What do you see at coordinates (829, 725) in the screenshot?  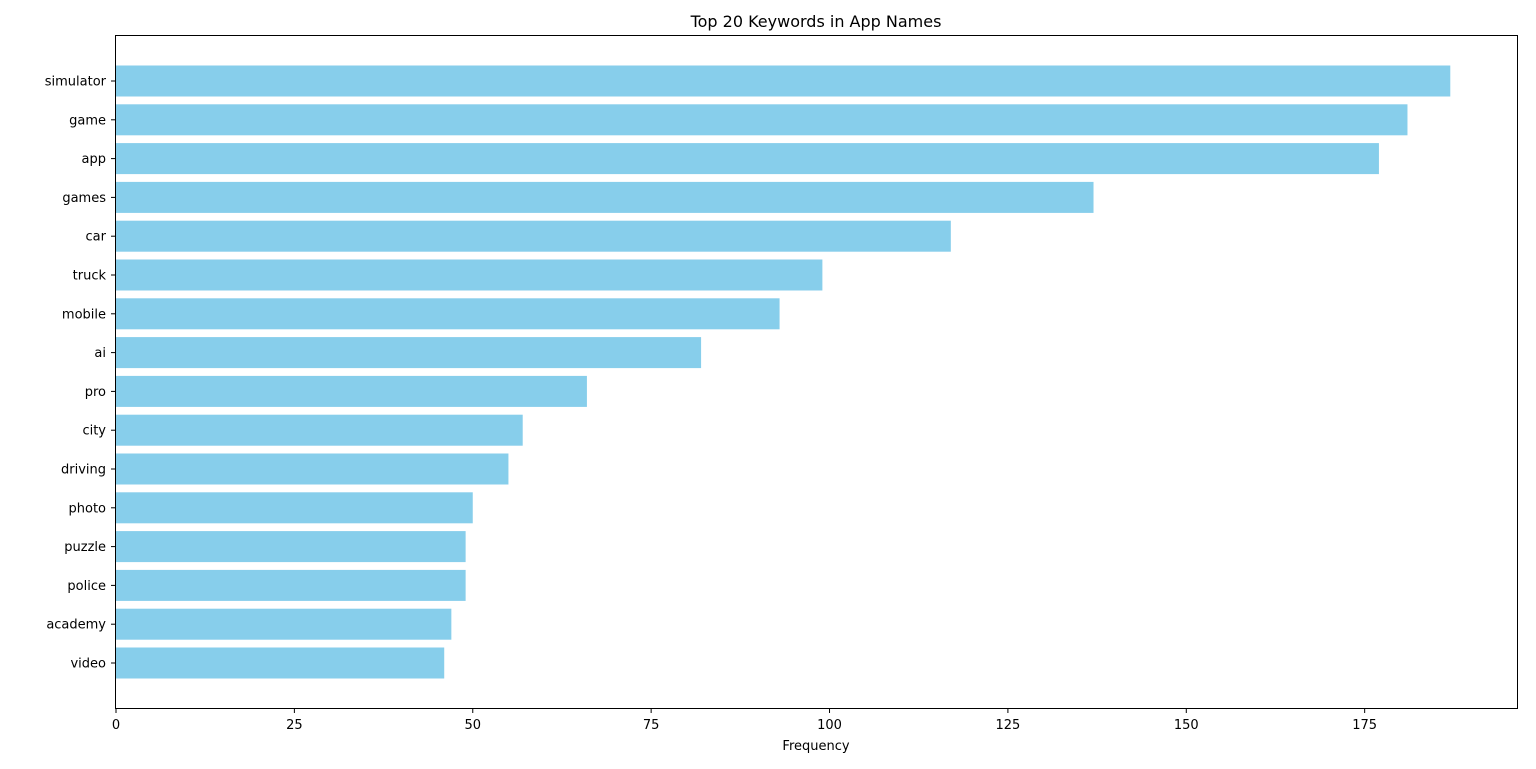 I see `x-tick-label: 100` at bounding box center [829, 725].